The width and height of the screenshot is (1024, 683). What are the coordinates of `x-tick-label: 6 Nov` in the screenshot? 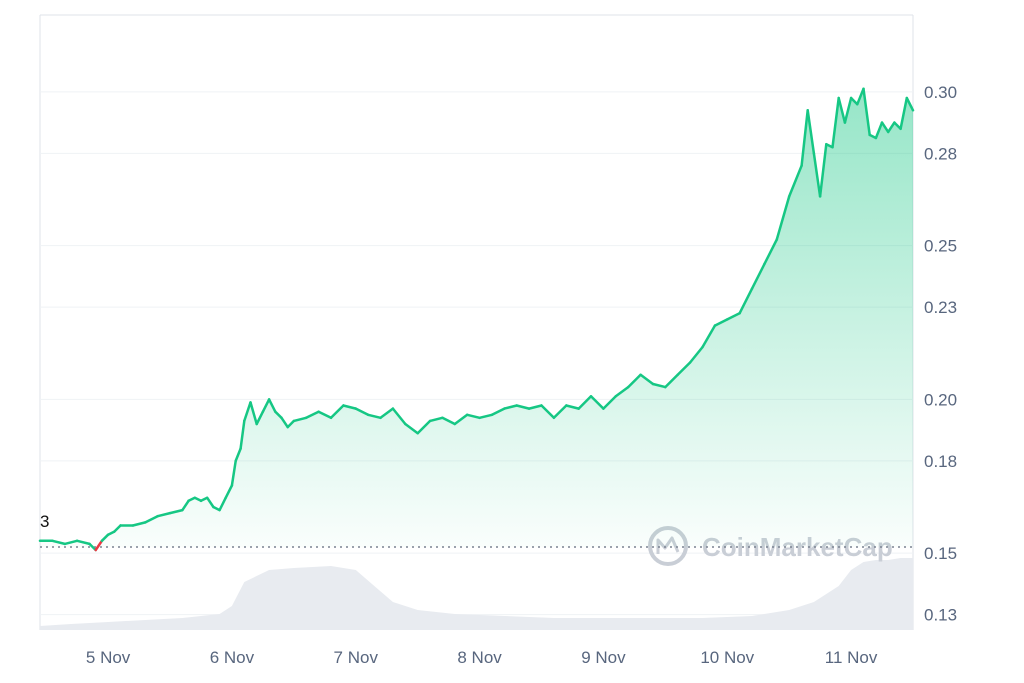 It's located at (232, 657).